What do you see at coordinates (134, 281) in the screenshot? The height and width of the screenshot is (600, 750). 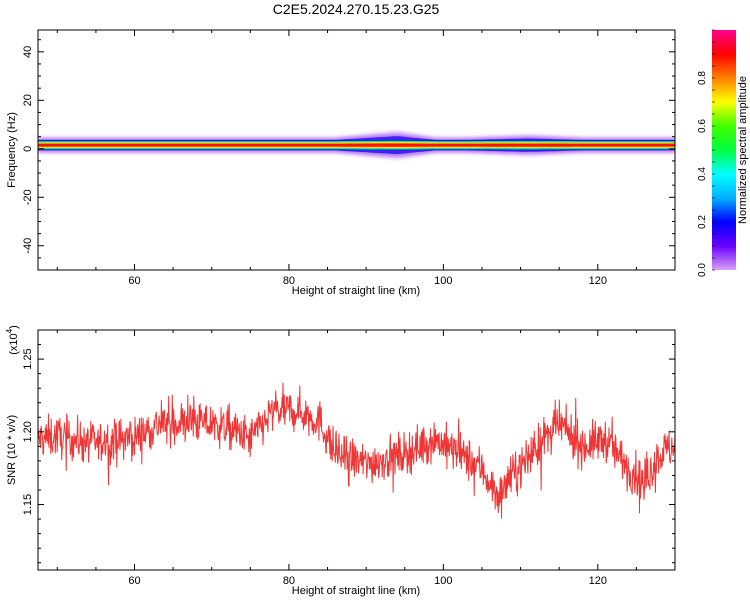 I see `spectrogram-x-tick-label: 60` at bounding box center [134, 281].